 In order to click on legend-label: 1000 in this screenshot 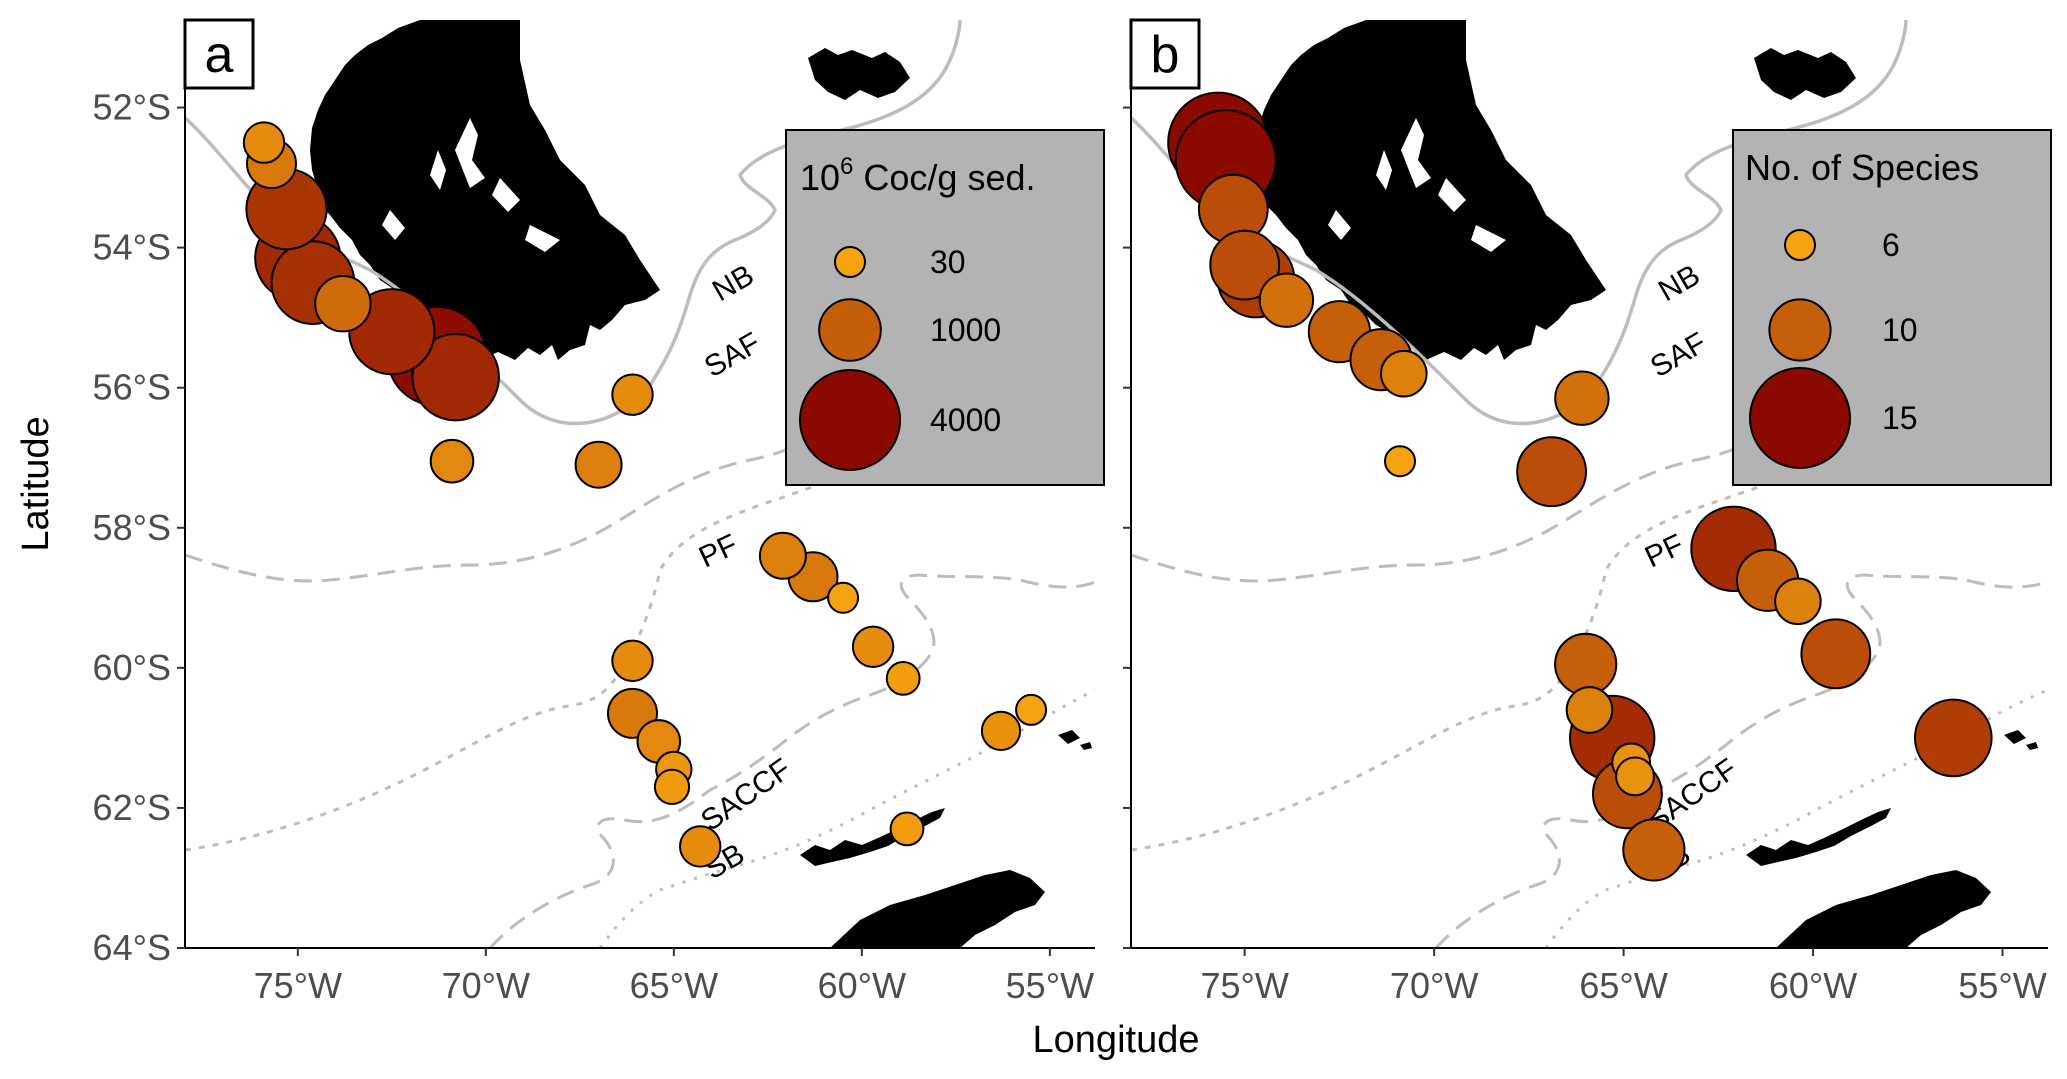, I will do `click(965, 330)`.